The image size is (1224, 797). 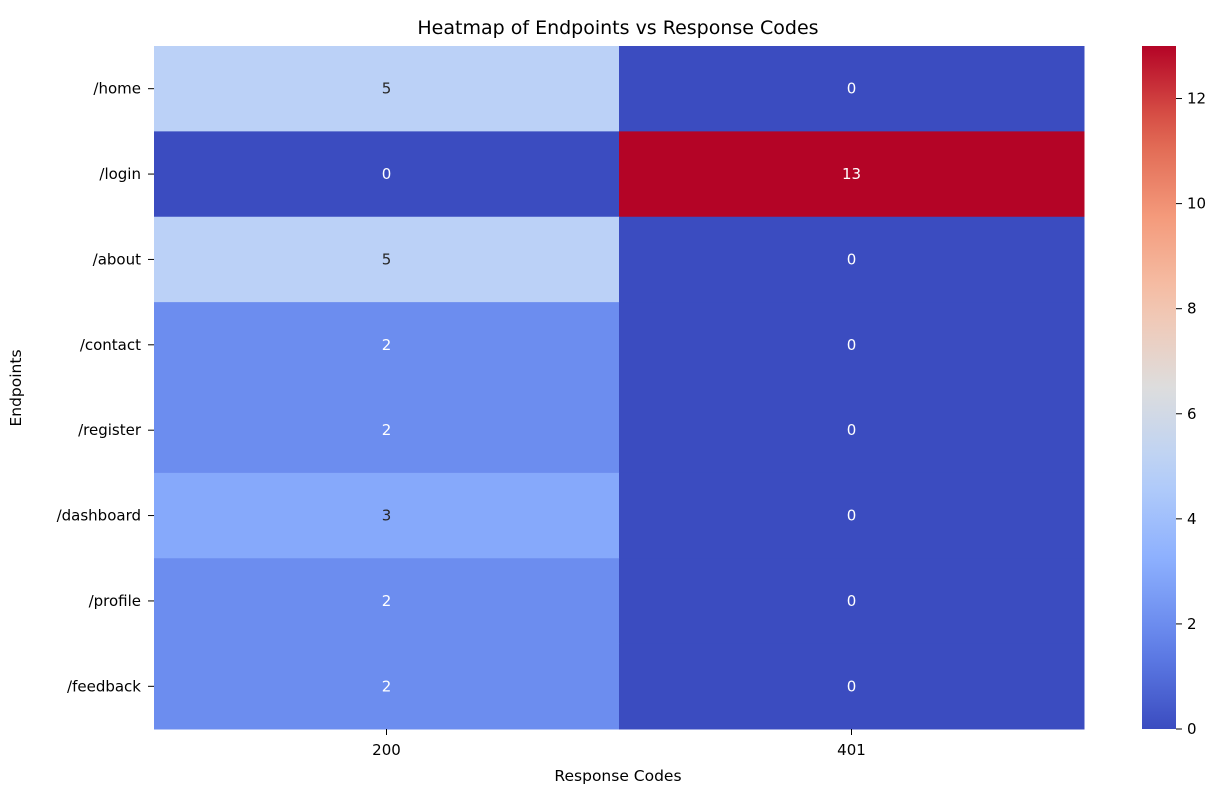 What do you see at coordinates (617, 776) in the screenshot?
I see `x-axis-title: Response Codes` at bounding box center [617, 776].